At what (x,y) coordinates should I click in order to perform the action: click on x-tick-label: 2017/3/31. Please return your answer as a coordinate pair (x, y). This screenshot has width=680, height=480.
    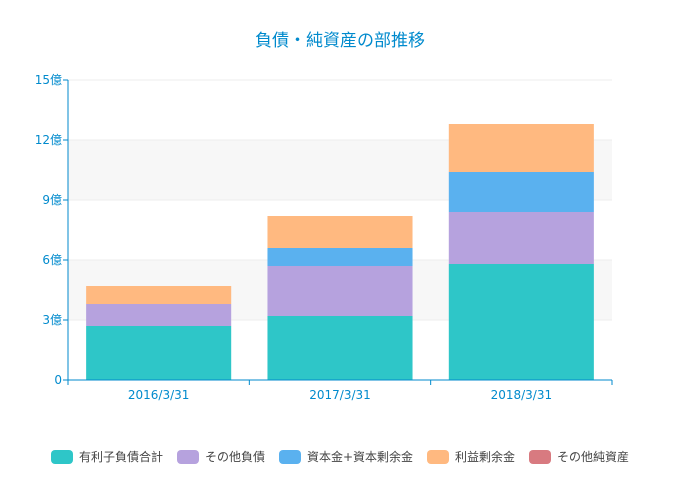
    Looking at the image, I should click on (340, 395).